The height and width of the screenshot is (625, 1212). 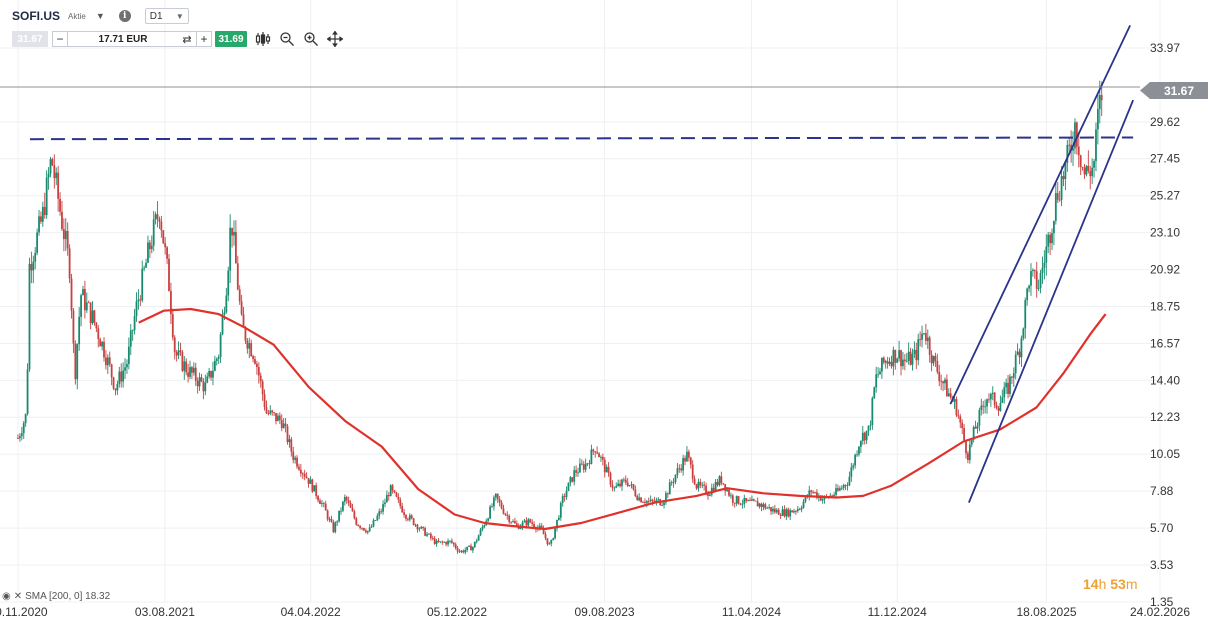 I want to click on symbol-dropdown-icon: ▼, so click(x=100, y=16).